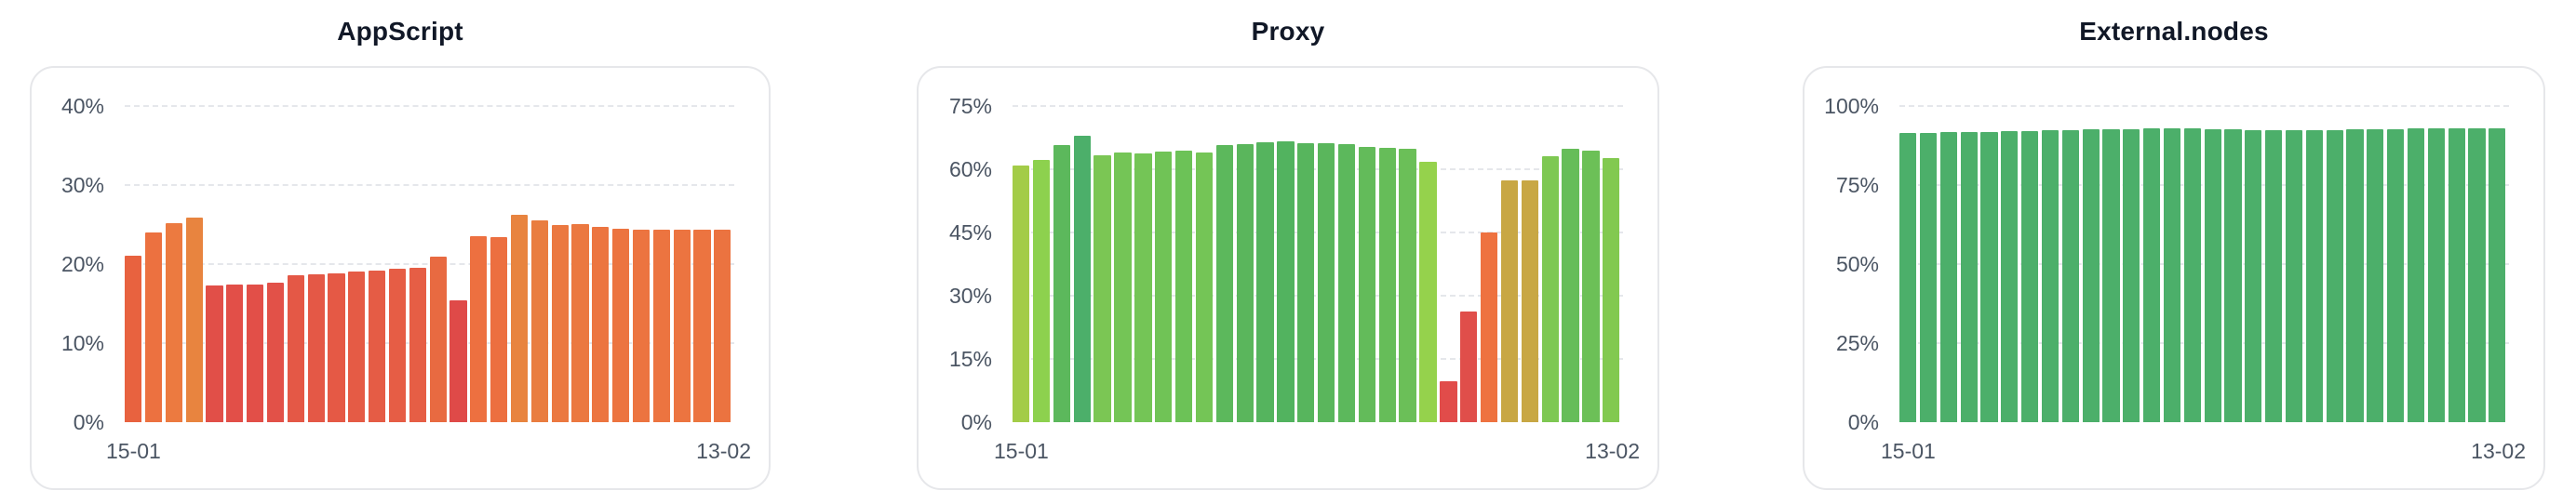 This screenshot has height=504, width=2576. Describe the element at coordinates (1857, 343) in the screenshot. I see `y-axis-tick-label: 25%` at that location.